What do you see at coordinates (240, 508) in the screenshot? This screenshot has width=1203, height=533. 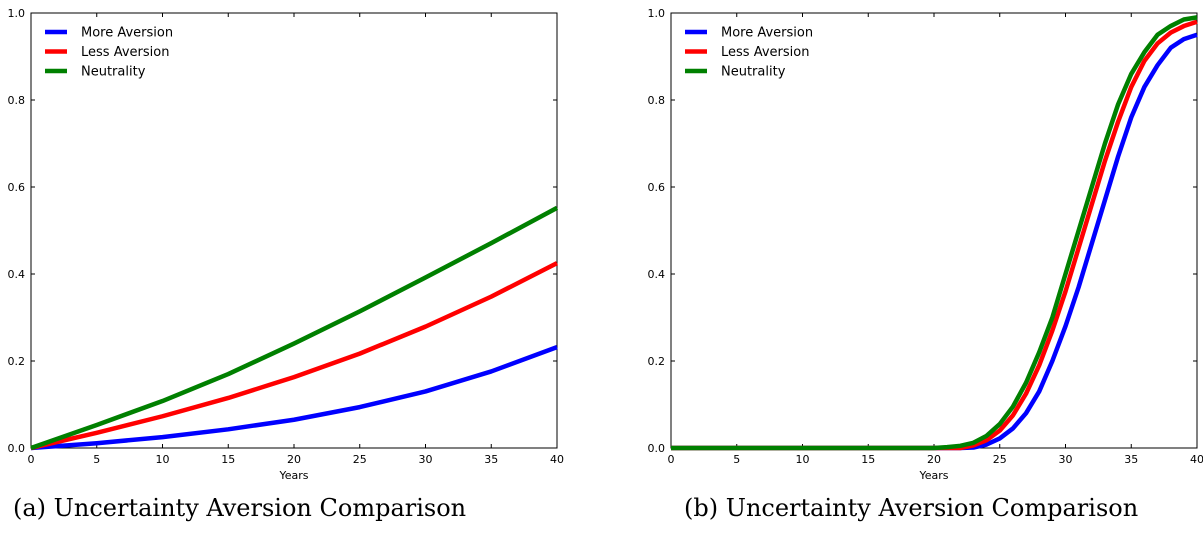 I see `chart-a-caption: (a) Uncertainty Aversion Comparison` at bounding box center [240, 508].